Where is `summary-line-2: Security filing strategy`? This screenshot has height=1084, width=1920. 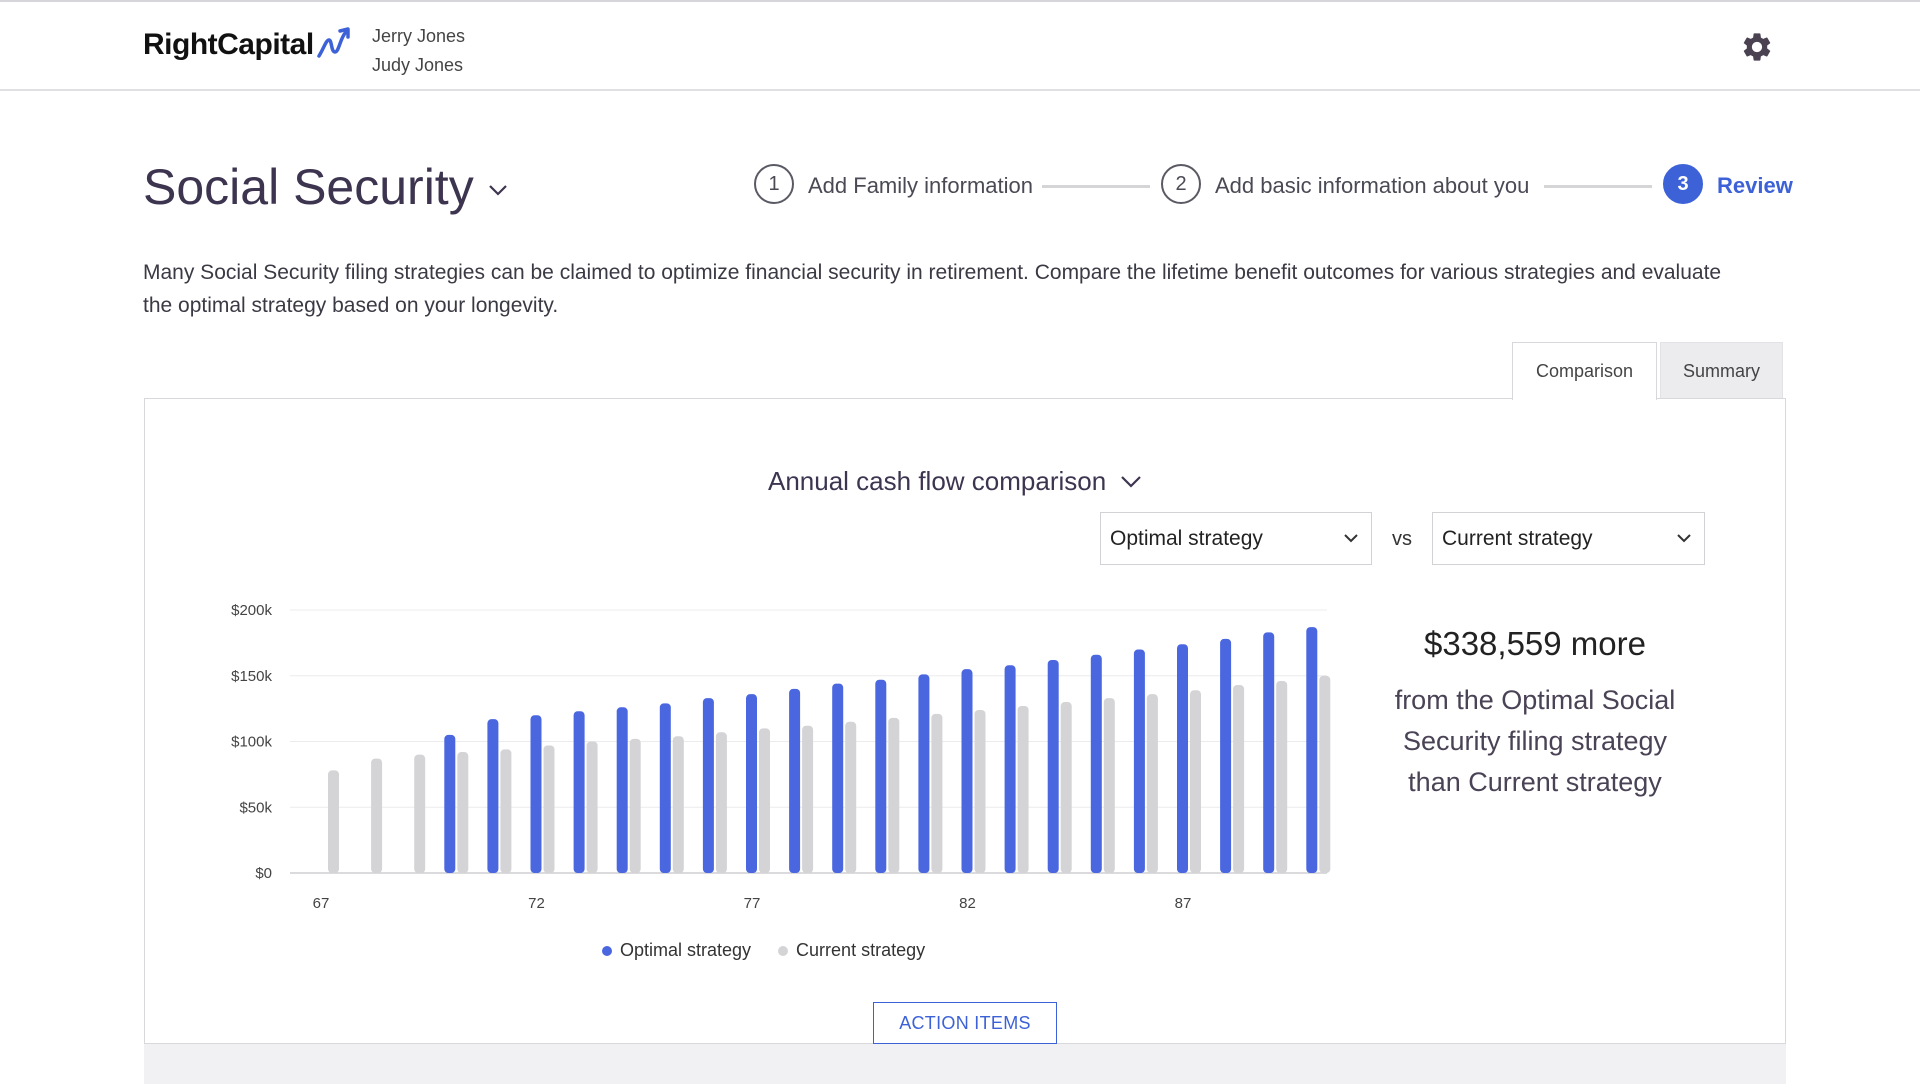 summary-line-2: Security filing strategy is located at coordinates (1535, 741).